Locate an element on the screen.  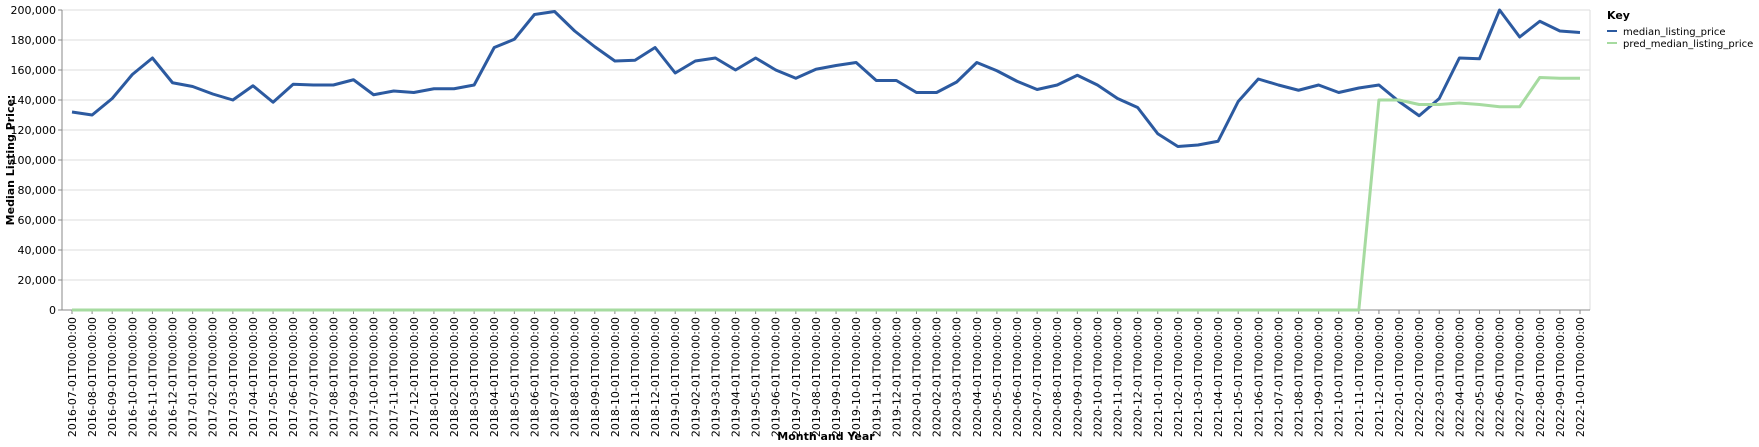
x-tick-label: 2017-08-01T00:00:00 is located at coordinates (333, 377).